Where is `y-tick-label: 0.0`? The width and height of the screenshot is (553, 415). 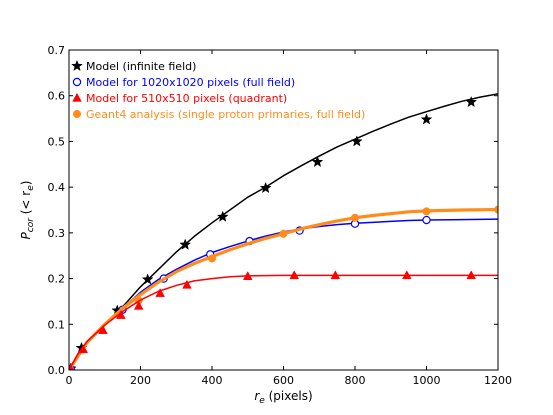 y-tick-label: 0.0 is located at coordinates (57, 370).